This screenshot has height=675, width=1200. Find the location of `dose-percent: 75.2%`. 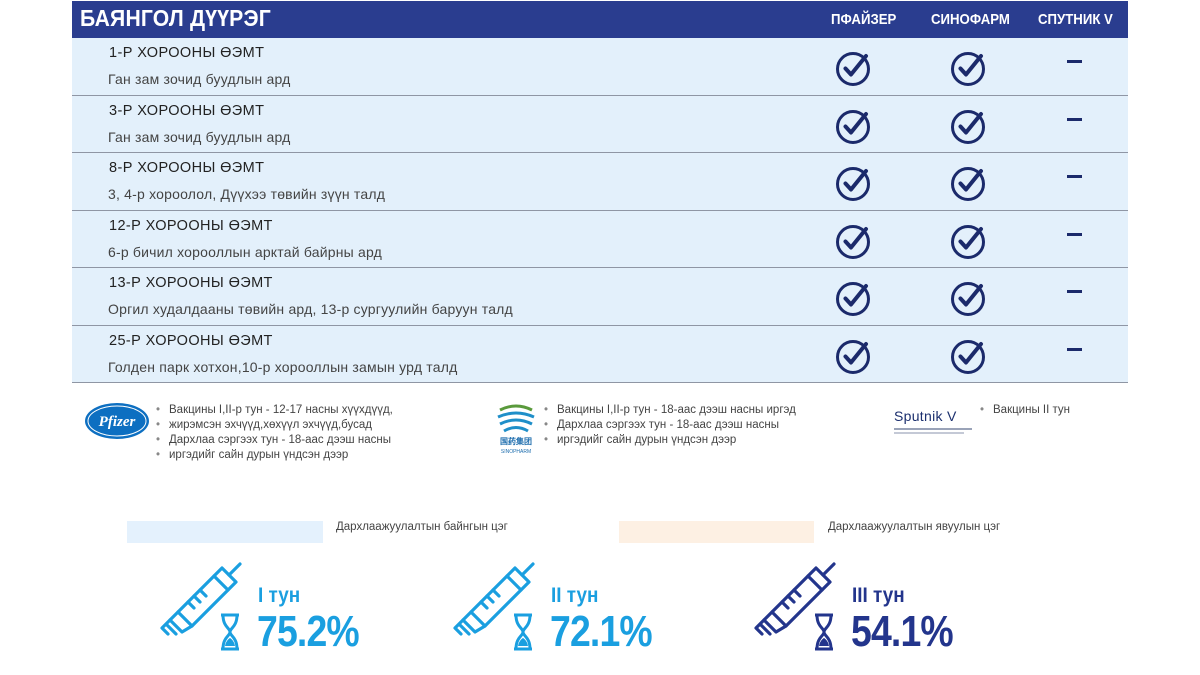

dose-percent: 75.2% is located at coordinates (308, 631).